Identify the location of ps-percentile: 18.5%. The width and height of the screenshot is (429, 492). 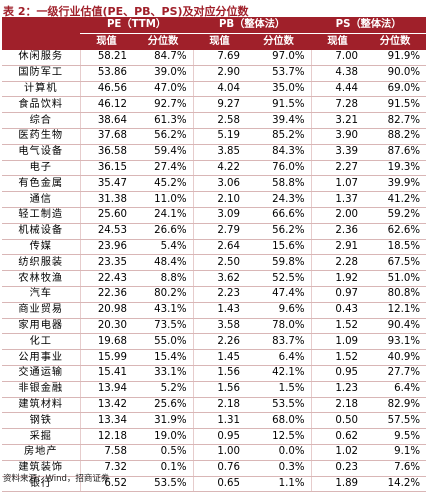
(395, 247).